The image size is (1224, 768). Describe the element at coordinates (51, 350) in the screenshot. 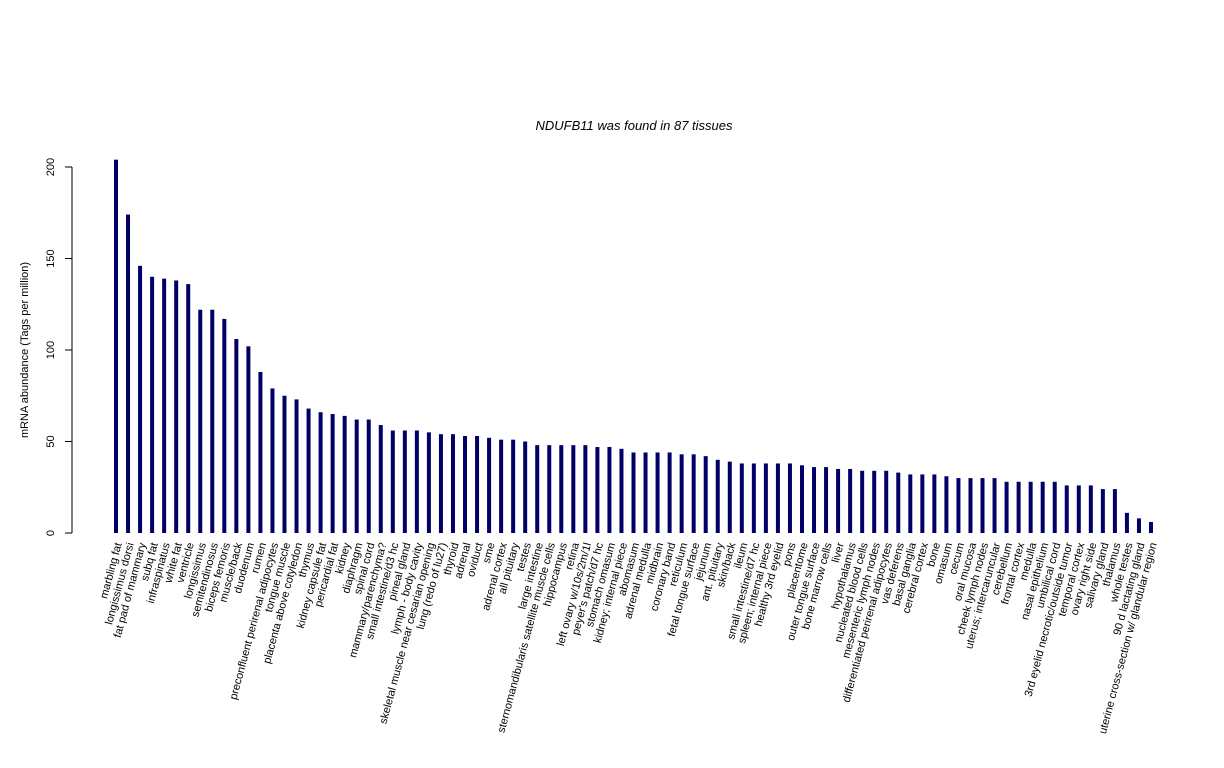

I see `y-tick-label: 100` at that location.